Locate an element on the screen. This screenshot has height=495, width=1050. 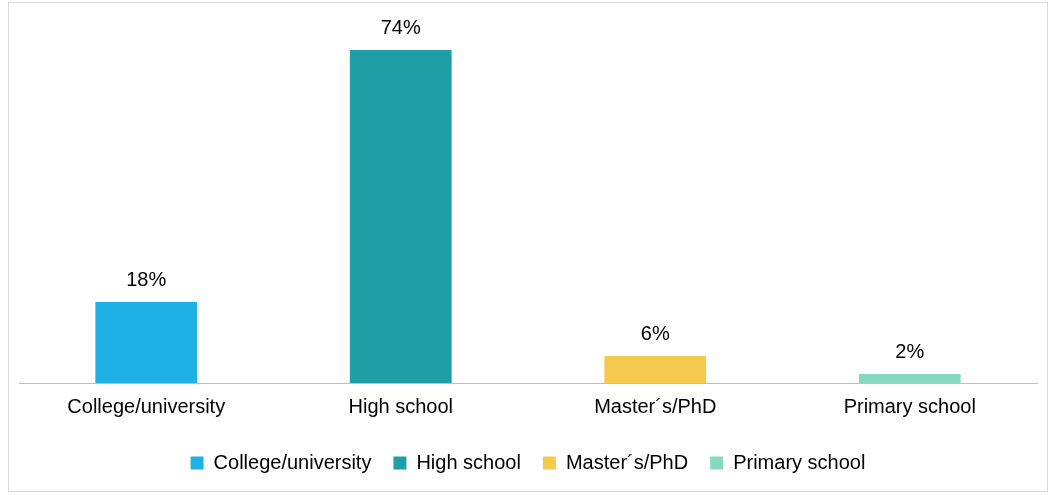
legend-label: Primary school is located at coordinates (799, 461).